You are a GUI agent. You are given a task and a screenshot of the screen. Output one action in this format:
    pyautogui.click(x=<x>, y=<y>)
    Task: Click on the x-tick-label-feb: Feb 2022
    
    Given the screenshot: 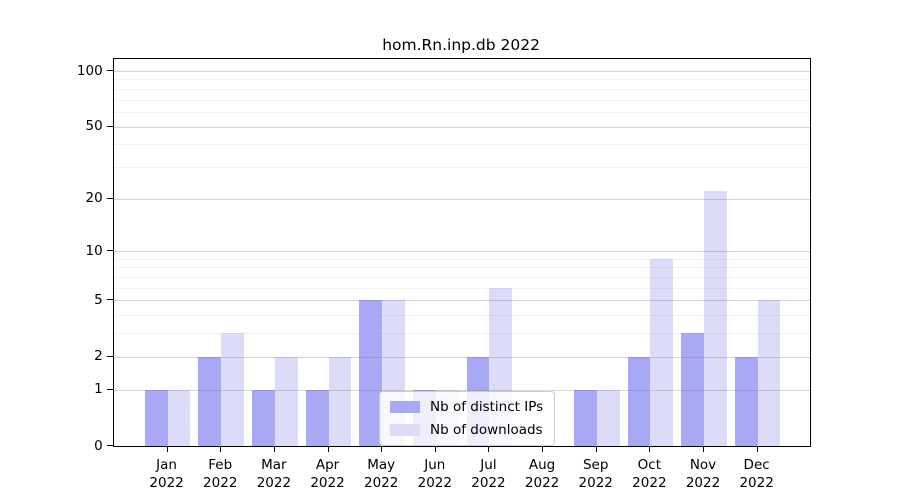 What is the action you would take?
    pyautogui.click(x=220, y=474)
    